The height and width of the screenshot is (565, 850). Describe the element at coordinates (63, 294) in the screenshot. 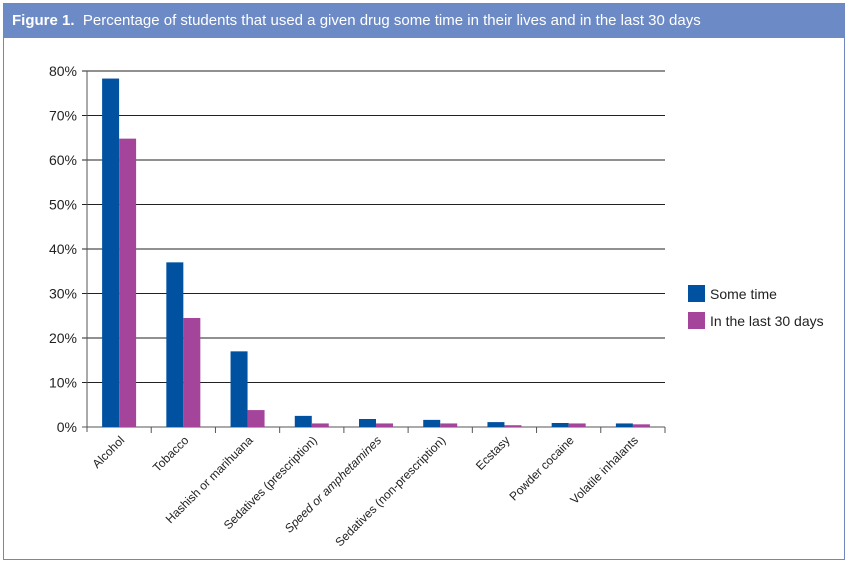

I see `y-tick-label: 30%` at that location.